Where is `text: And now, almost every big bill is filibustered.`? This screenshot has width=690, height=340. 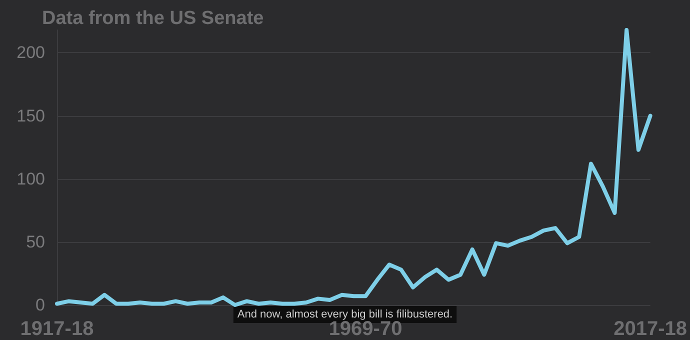 text: And now, almost every big bill is filibustered. is located at coordinates (345, 314).